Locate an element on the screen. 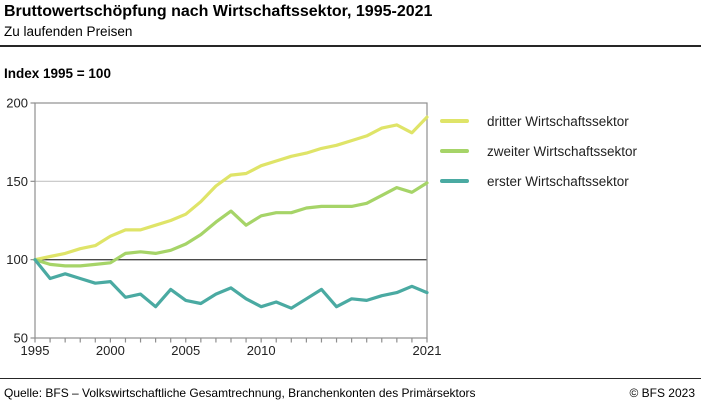 This screenshot has height=410, width=701. legend-item-dritter-wirtschaftssektor: dritter Wirtschaftssektor is located at coordinates (538, 121).